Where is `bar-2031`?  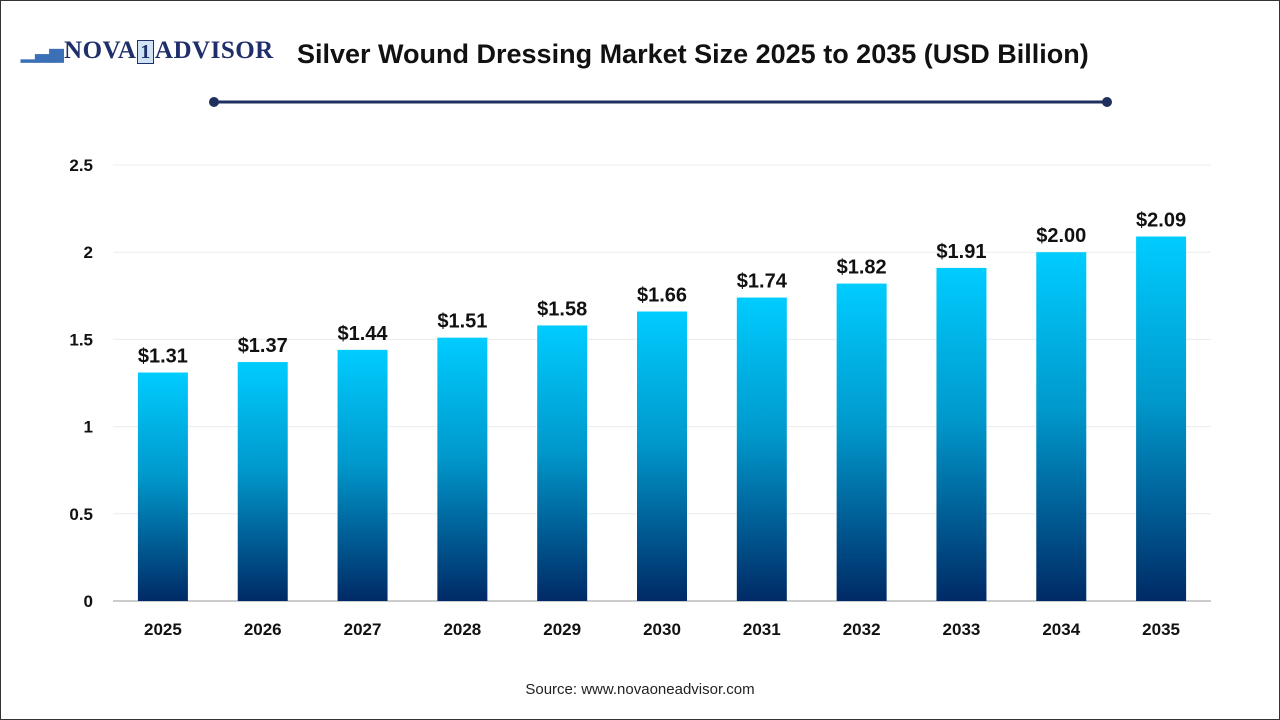 bar-2031 is located at coordinates (761, 449).